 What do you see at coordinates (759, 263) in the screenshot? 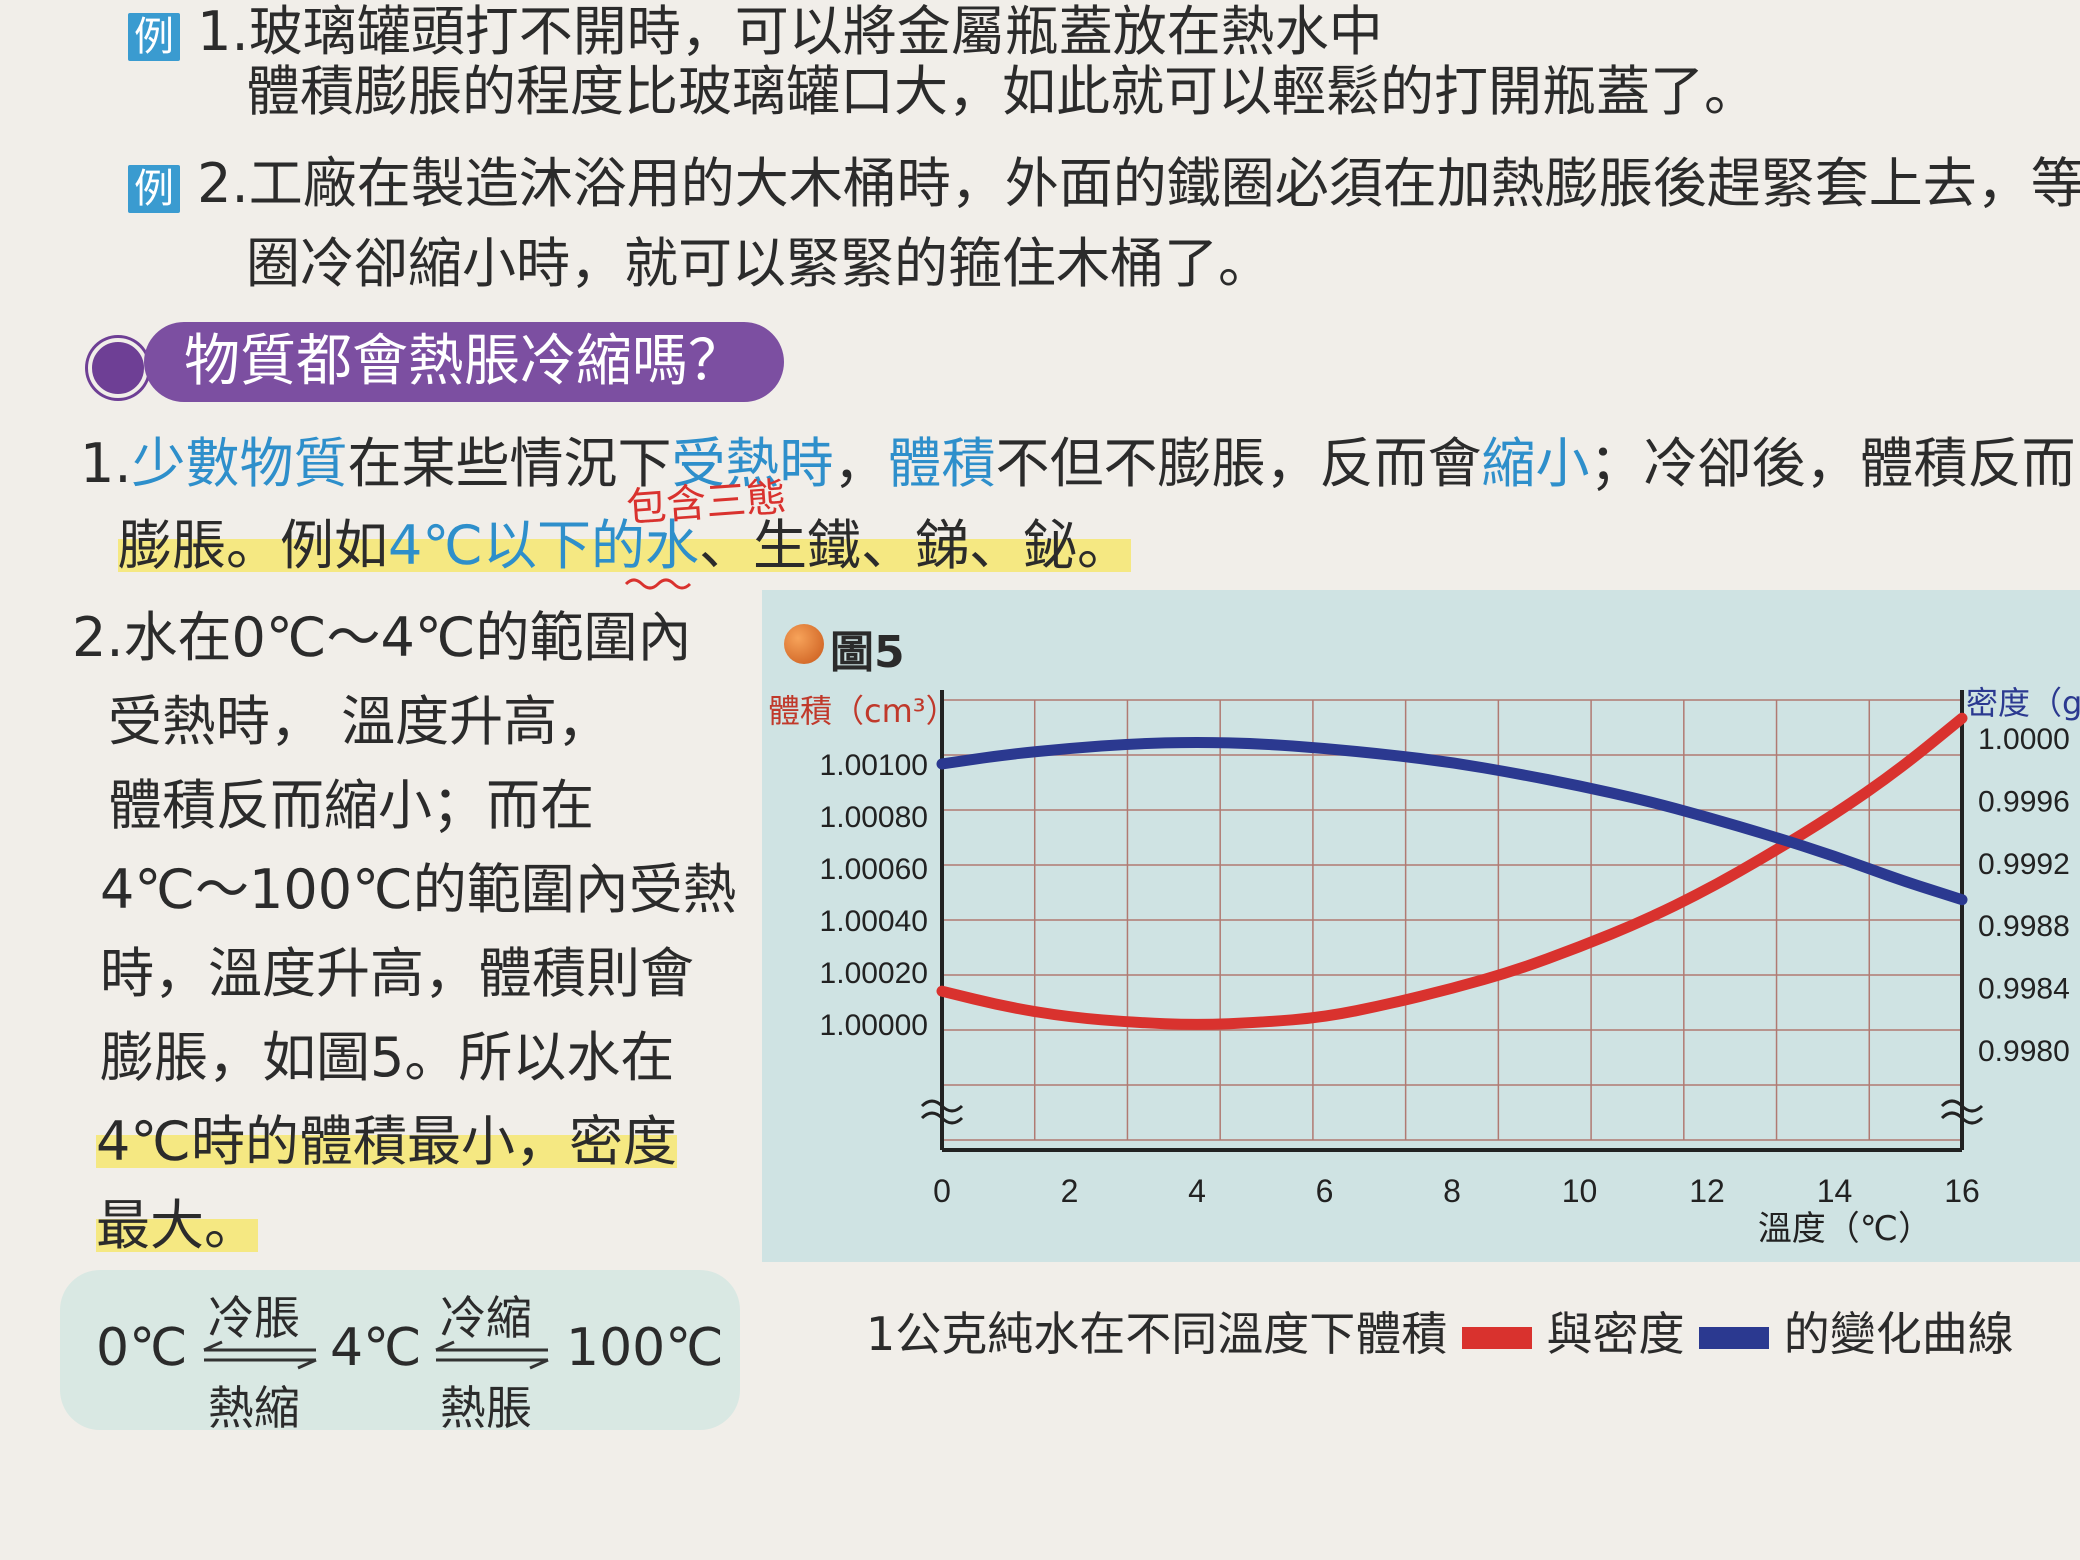
I see `example-2-line-2: 圈冷卻縮小時，就可以緊緊的箍住木桶了。` at bounding box center [759, 263].